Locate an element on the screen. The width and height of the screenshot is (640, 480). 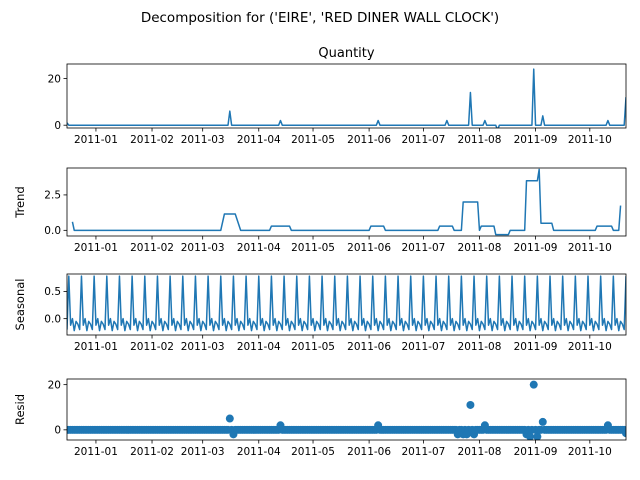
panel-2-frame is located at coordinates (346, 304).